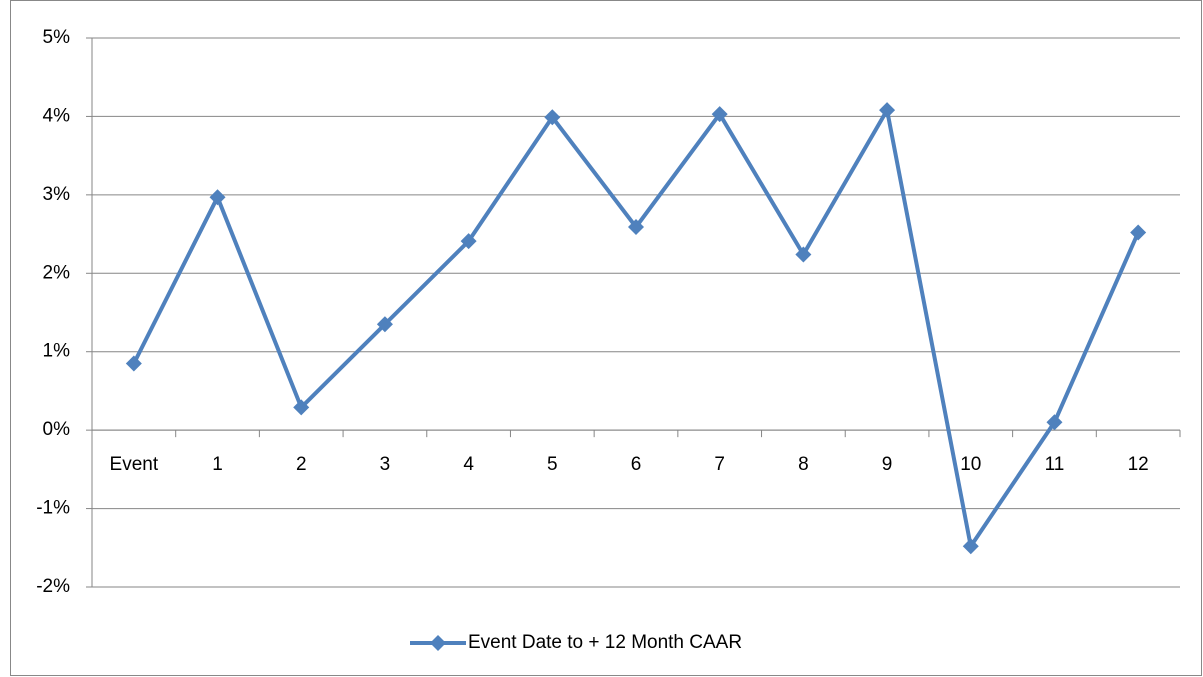 The height and width of the screenshot is (677, 1203). Describe the element at coordinates (887, 464) in the screenshot. I see `x-tick-label: 9` at that location.